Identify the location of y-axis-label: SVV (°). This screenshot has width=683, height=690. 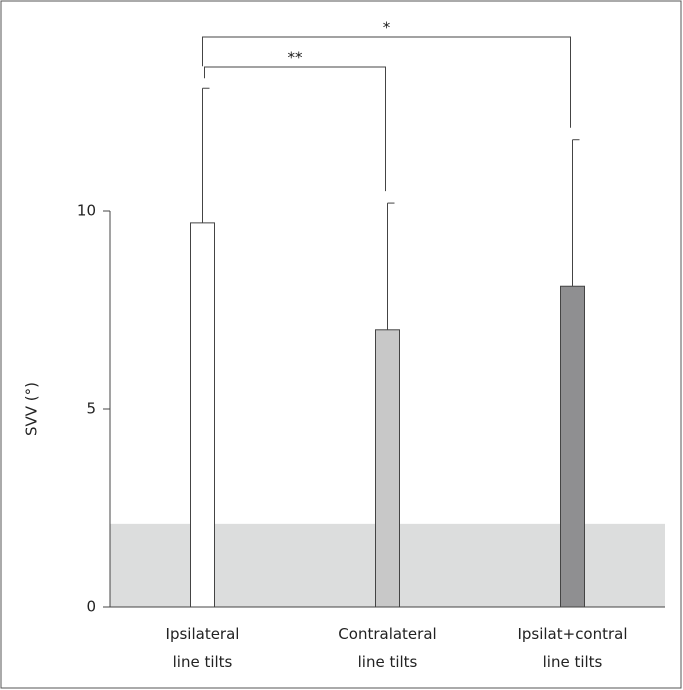
(32, 409).